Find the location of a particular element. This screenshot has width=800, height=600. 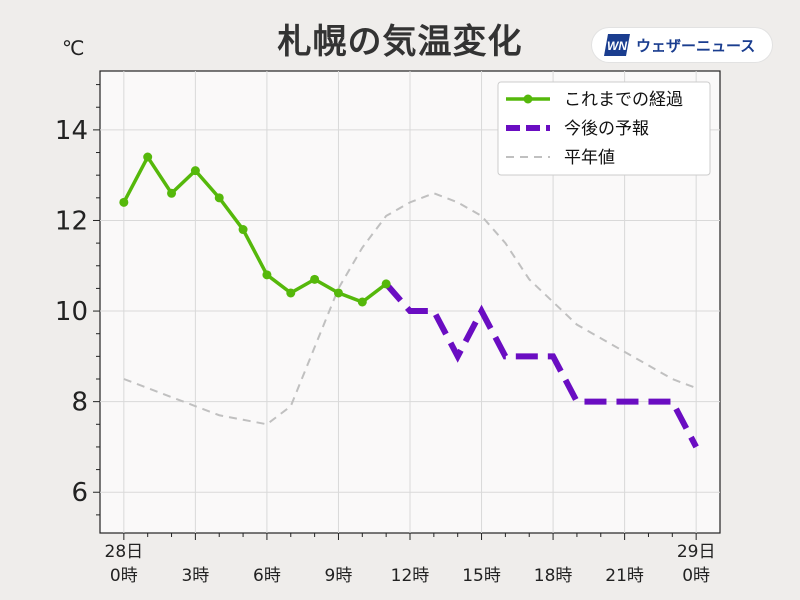

legend-label: 今後の予報 is located at coordinates (606, 129).